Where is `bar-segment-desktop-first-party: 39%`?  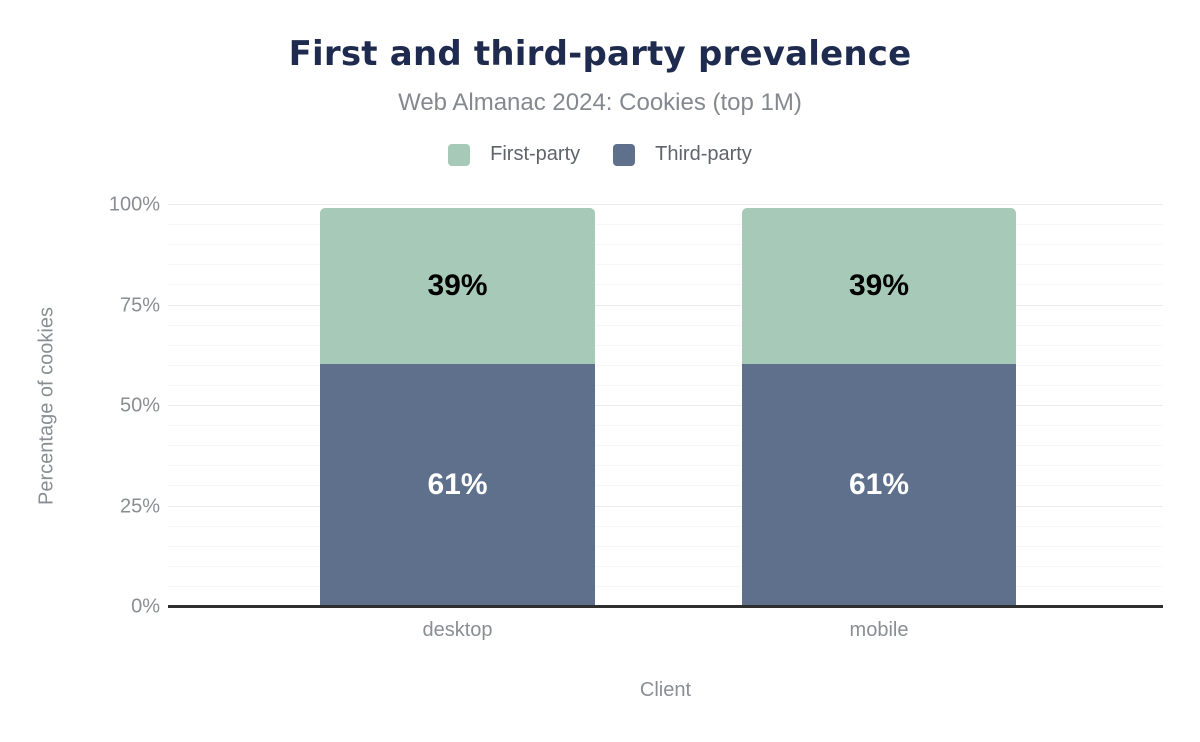
bar-segment-desktop-first-party: 39% is located at coordinates (457, 286).